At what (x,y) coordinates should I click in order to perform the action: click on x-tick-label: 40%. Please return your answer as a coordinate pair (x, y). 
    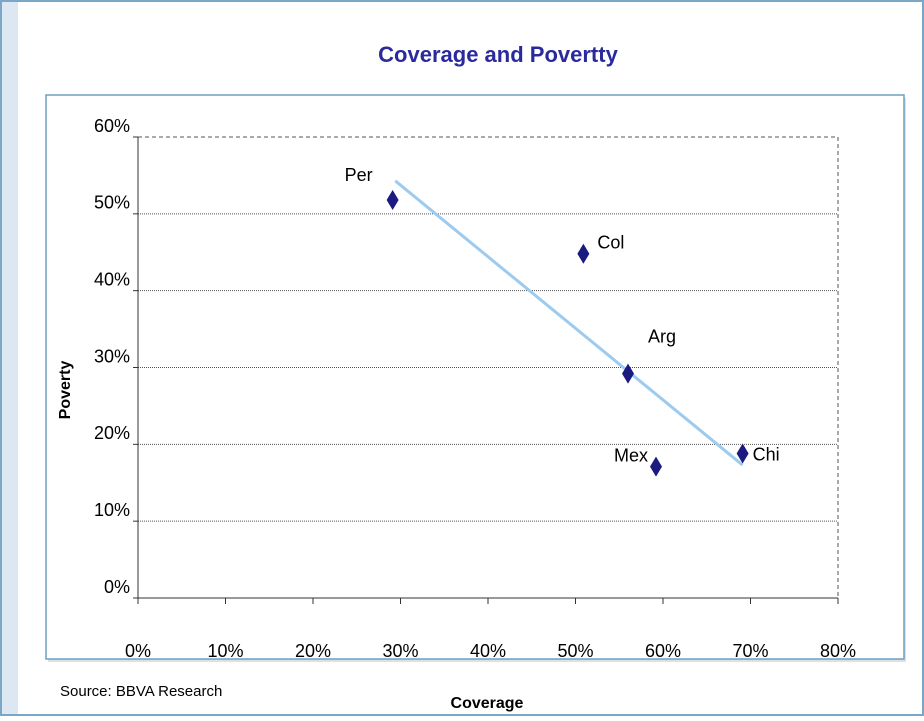
    Looking at the image, I should click on (488, 651).